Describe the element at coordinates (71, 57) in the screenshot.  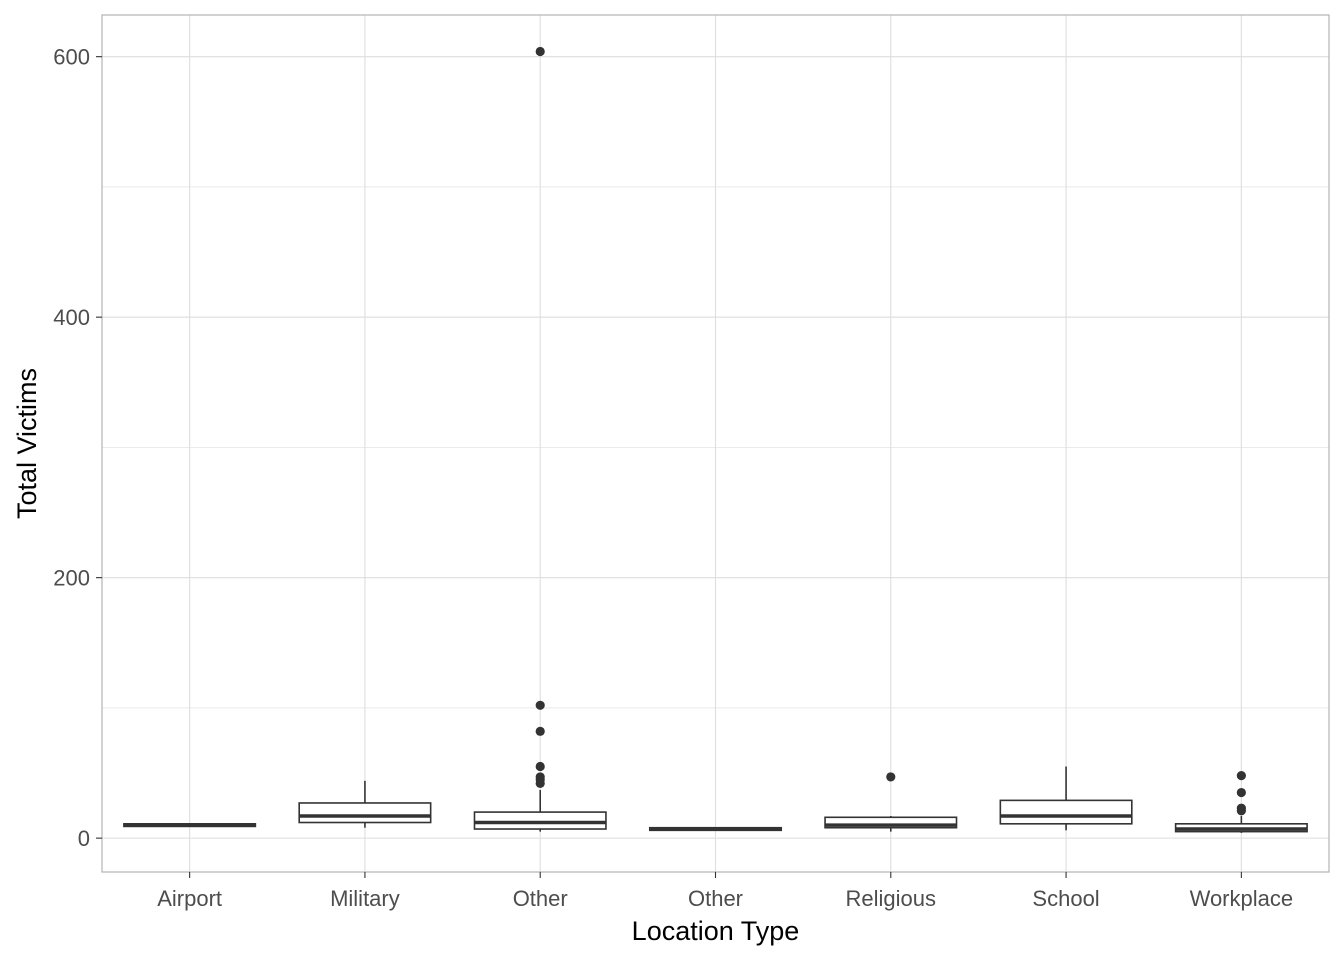
I see `y-tick-label: 600` at that location.